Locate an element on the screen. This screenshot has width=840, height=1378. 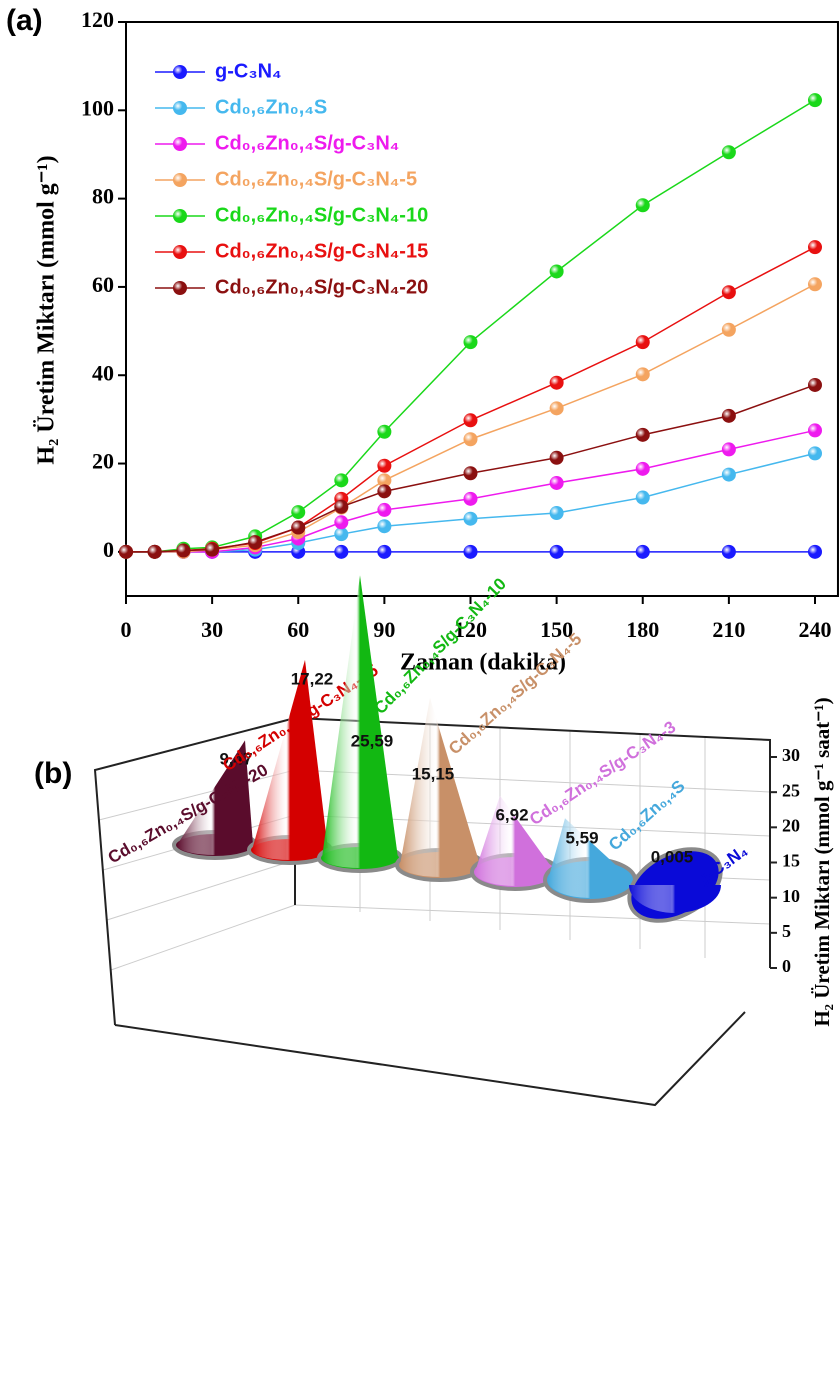
series-line is located at coordinates (471, 491).